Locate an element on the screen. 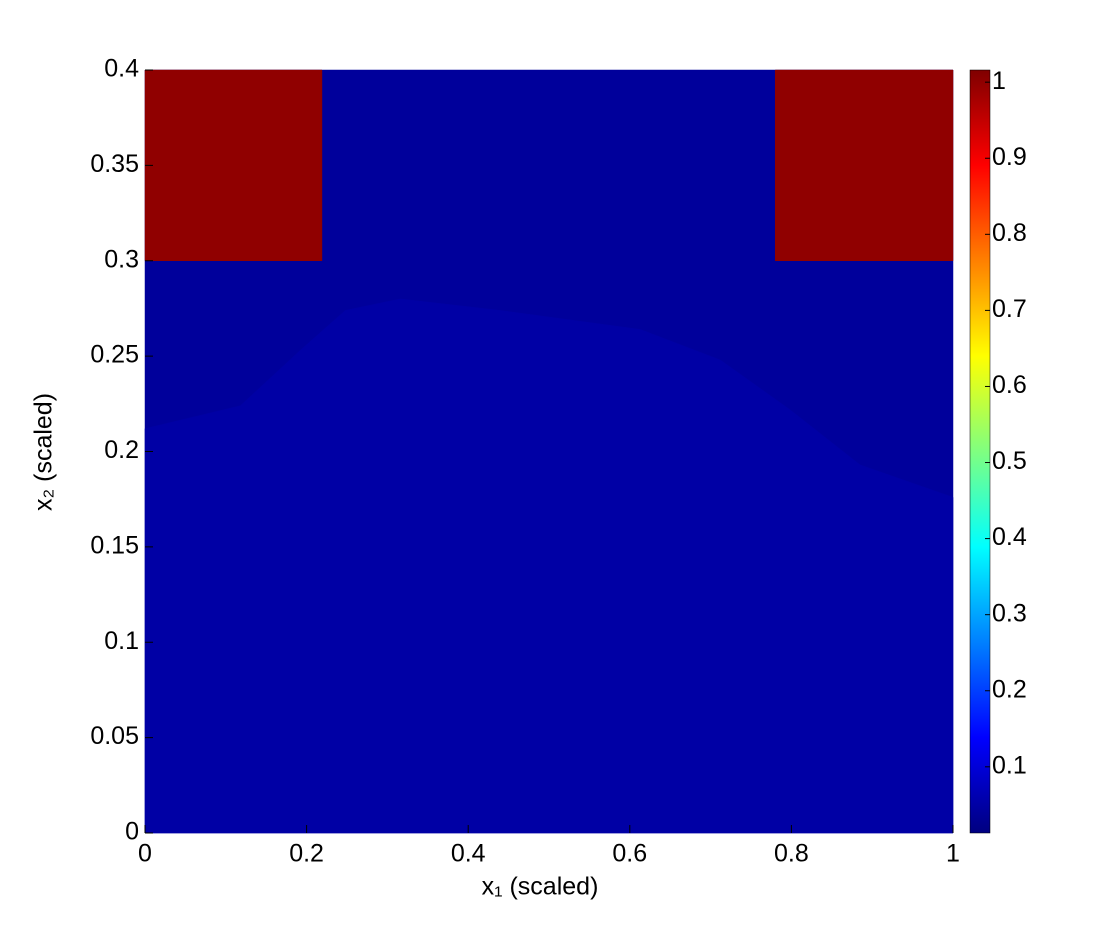 This screenshot has width=1111, height=942. x-tick-label: 0.4 is located at coordinates (468, 854).